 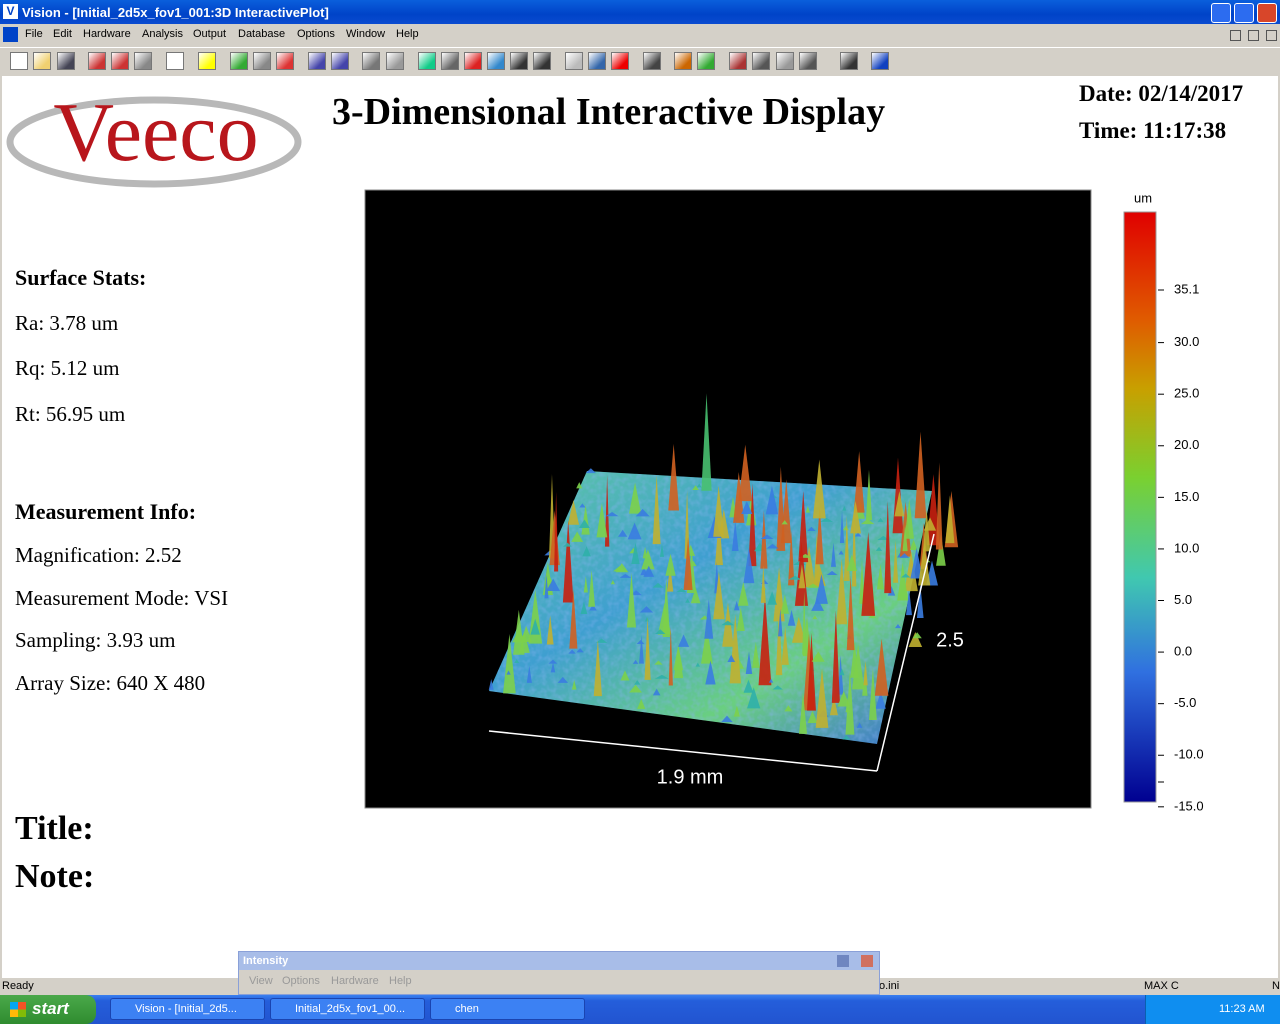 What do you see at coordinates (1244, 13) in the screenshot?
I see `restore-button` at bounding box center [1244, 13].